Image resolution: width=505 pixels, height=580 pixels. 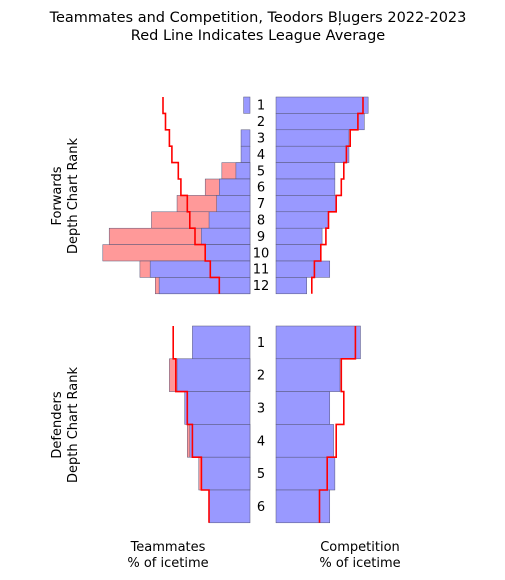 I want to click on defenders-ylabel-line2: Depth Chart Rank, so click(x=73, y=425).